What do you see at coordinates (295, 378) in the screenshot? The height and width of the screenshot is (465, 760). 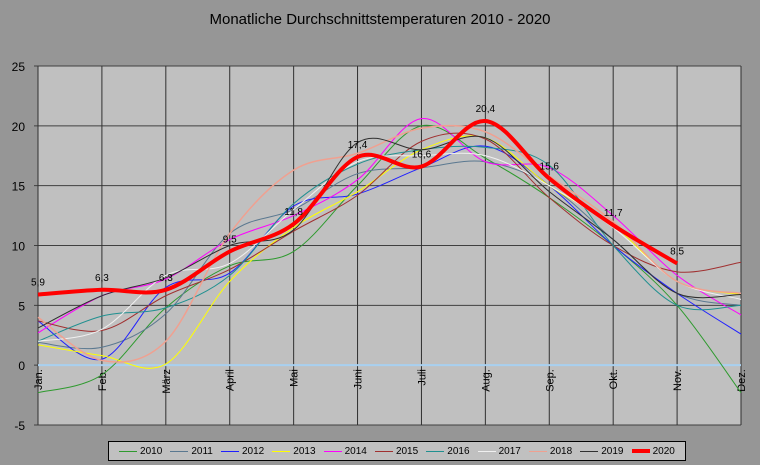 I see `x-tick-label: Mai` at bounding box center [295, 378].